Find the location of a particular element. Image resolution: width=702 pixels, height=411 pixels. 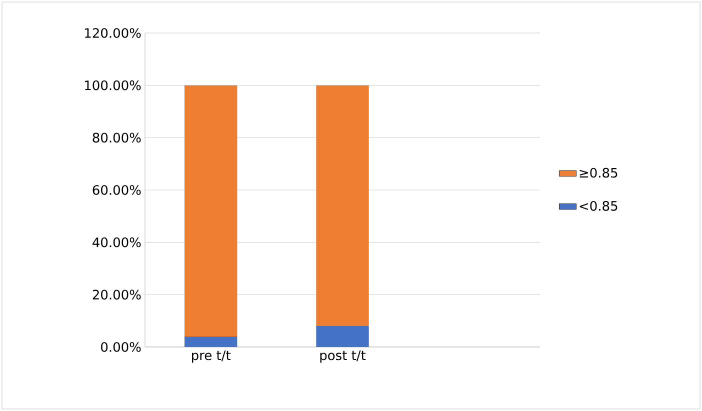

y-tick-label: 60.00% is located at coordinates (116, 190).